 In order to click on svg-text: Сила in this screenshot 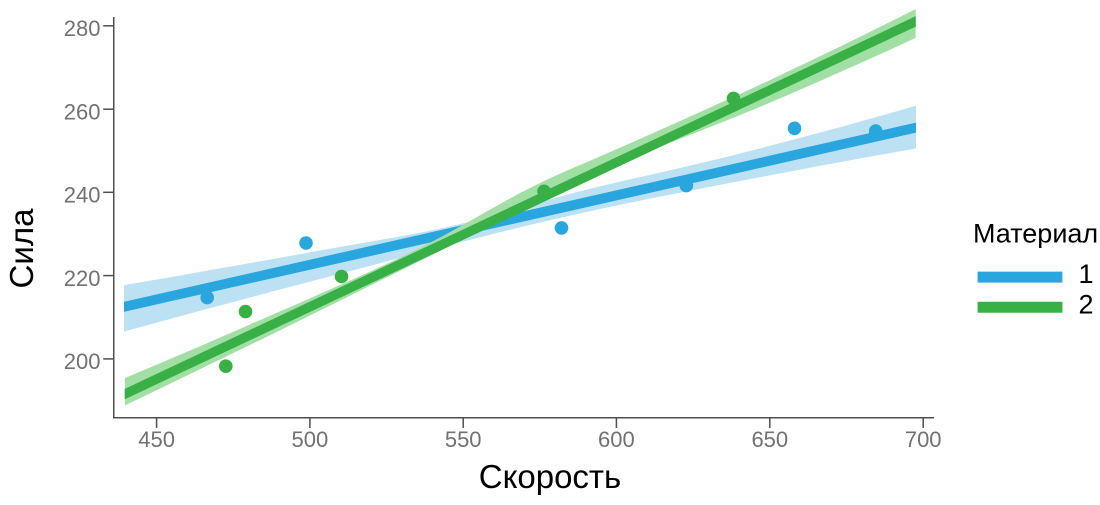, I will do `click(21, 248)`.